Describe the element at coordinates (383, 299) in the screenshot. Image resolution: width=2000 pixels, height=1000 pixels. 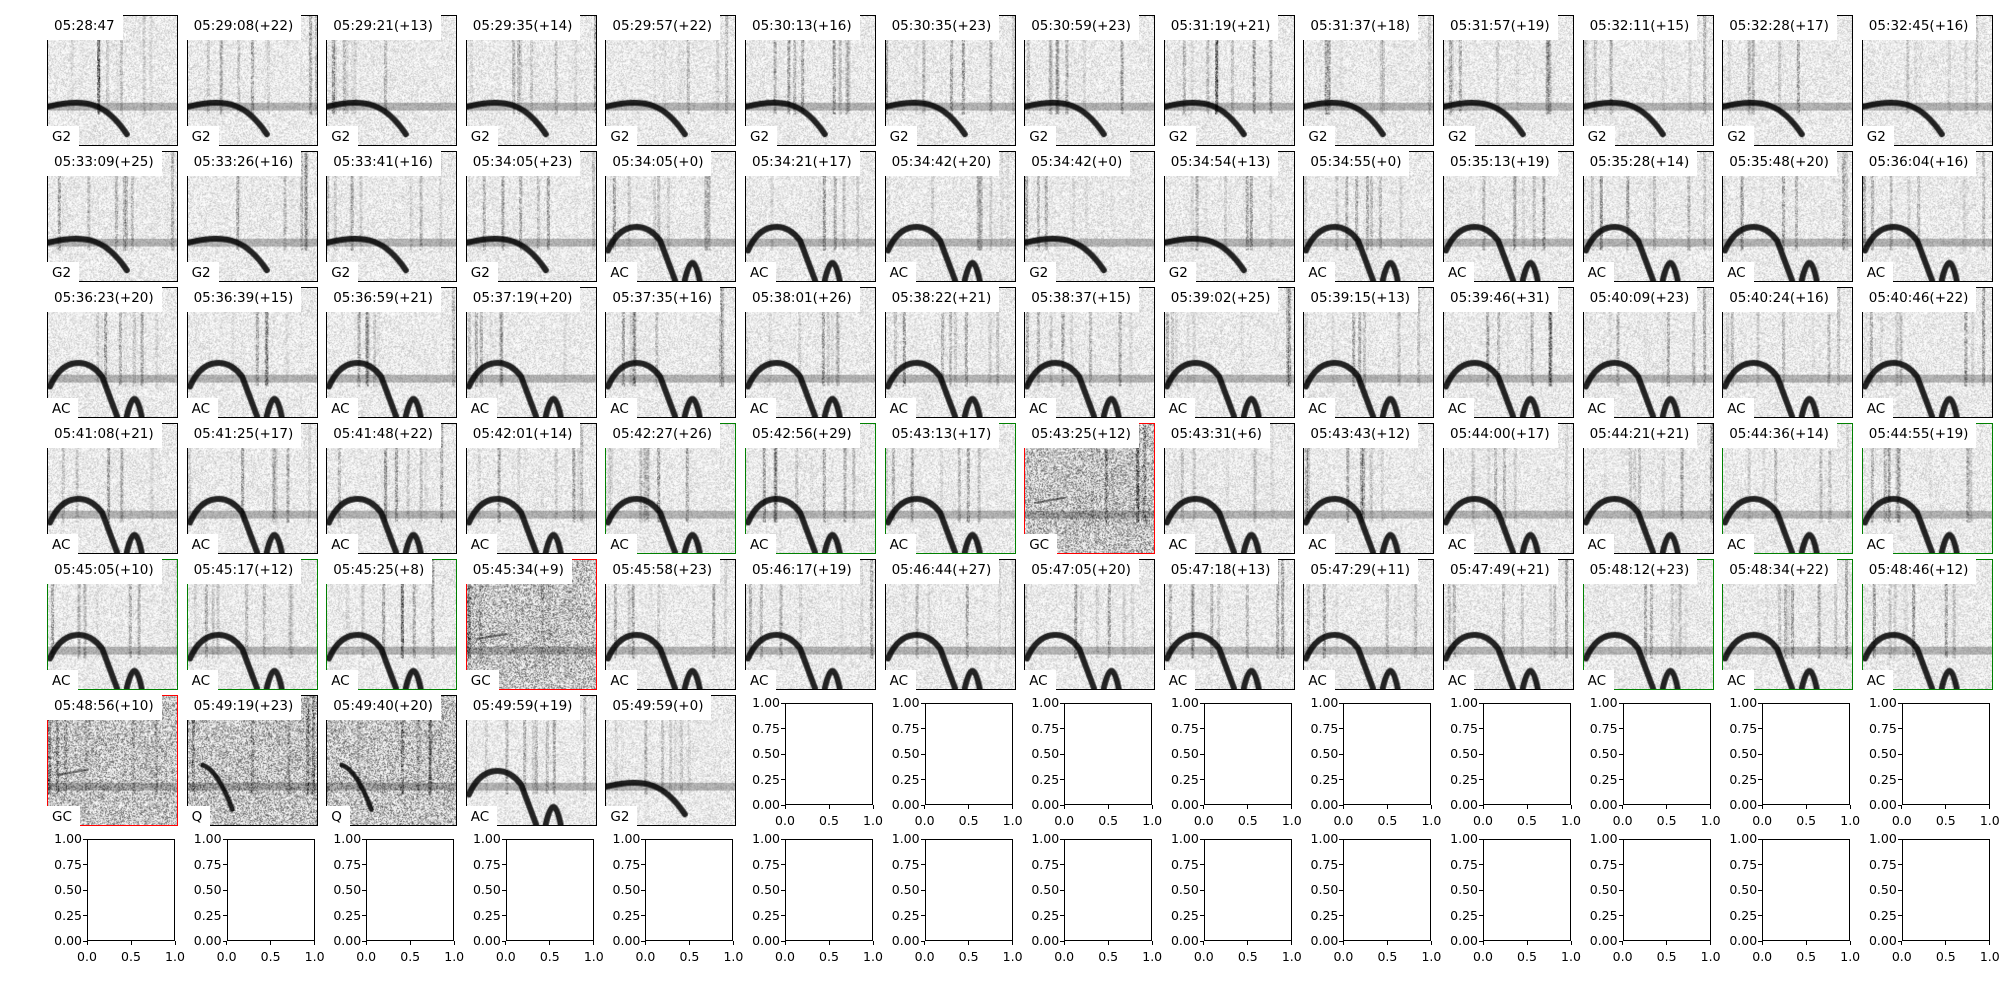
I see `panel-title: 05:36:59(+21)` at that location.